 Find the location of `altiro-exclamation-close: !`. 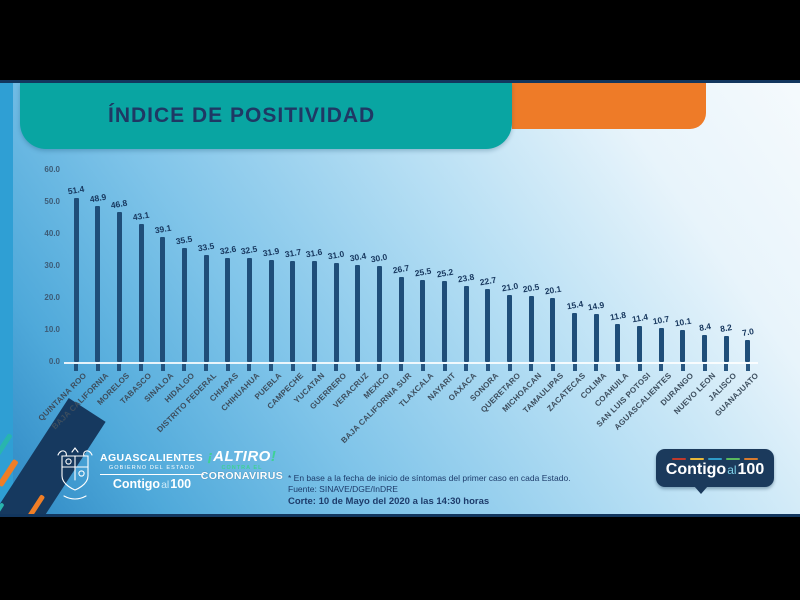

altiro-exclamation-close: ! is located at coordinates (273, 456).